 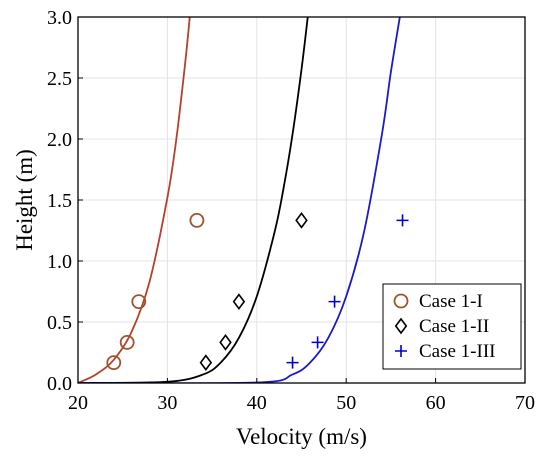 What do you see at coordinates (401, 326) in the screenshot?
I see `legend-marker-diamond` at bounding box center [401, 326].